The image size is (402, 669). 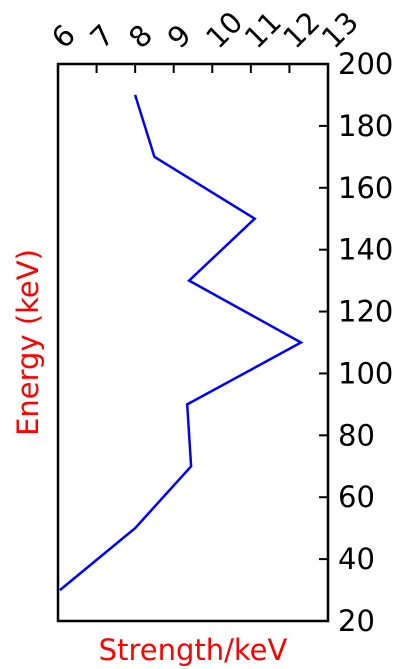 What do you see at coordinates (101, 36) in the screenshot?
I see `x-tick-label: 7` at bounding box center [101, 36].